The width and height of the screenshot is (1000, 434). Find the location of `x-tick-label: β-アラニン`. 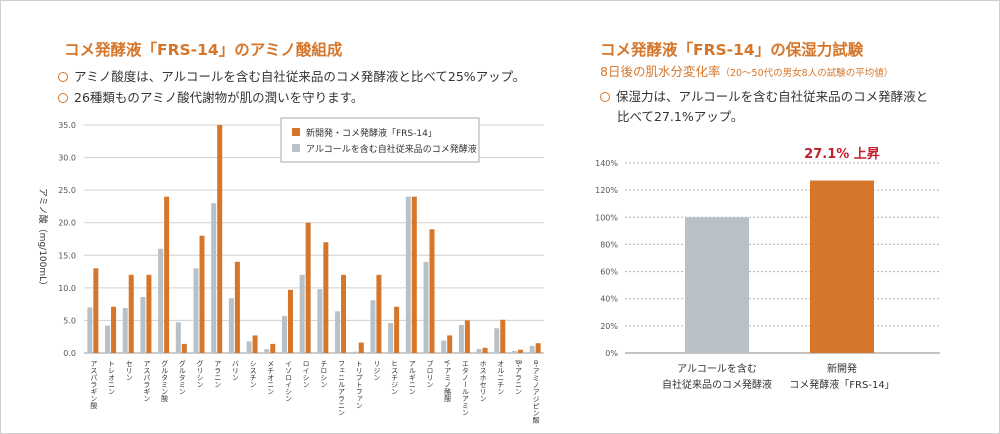

x-tick-label: β-アラニン is located at coordinates (518, 377).